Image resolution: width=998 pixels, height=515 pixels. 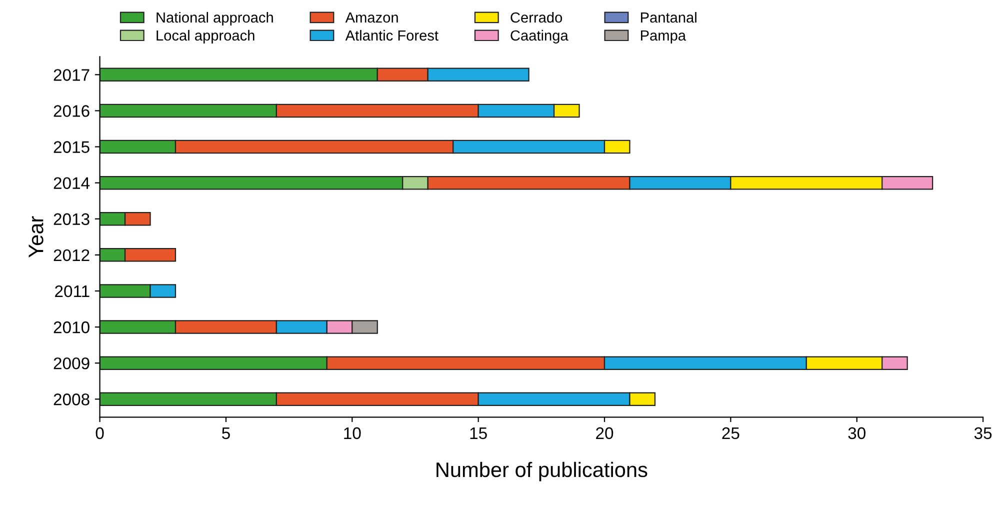 I want to click on x-tick-label: 25, so click(x=731, y=433).